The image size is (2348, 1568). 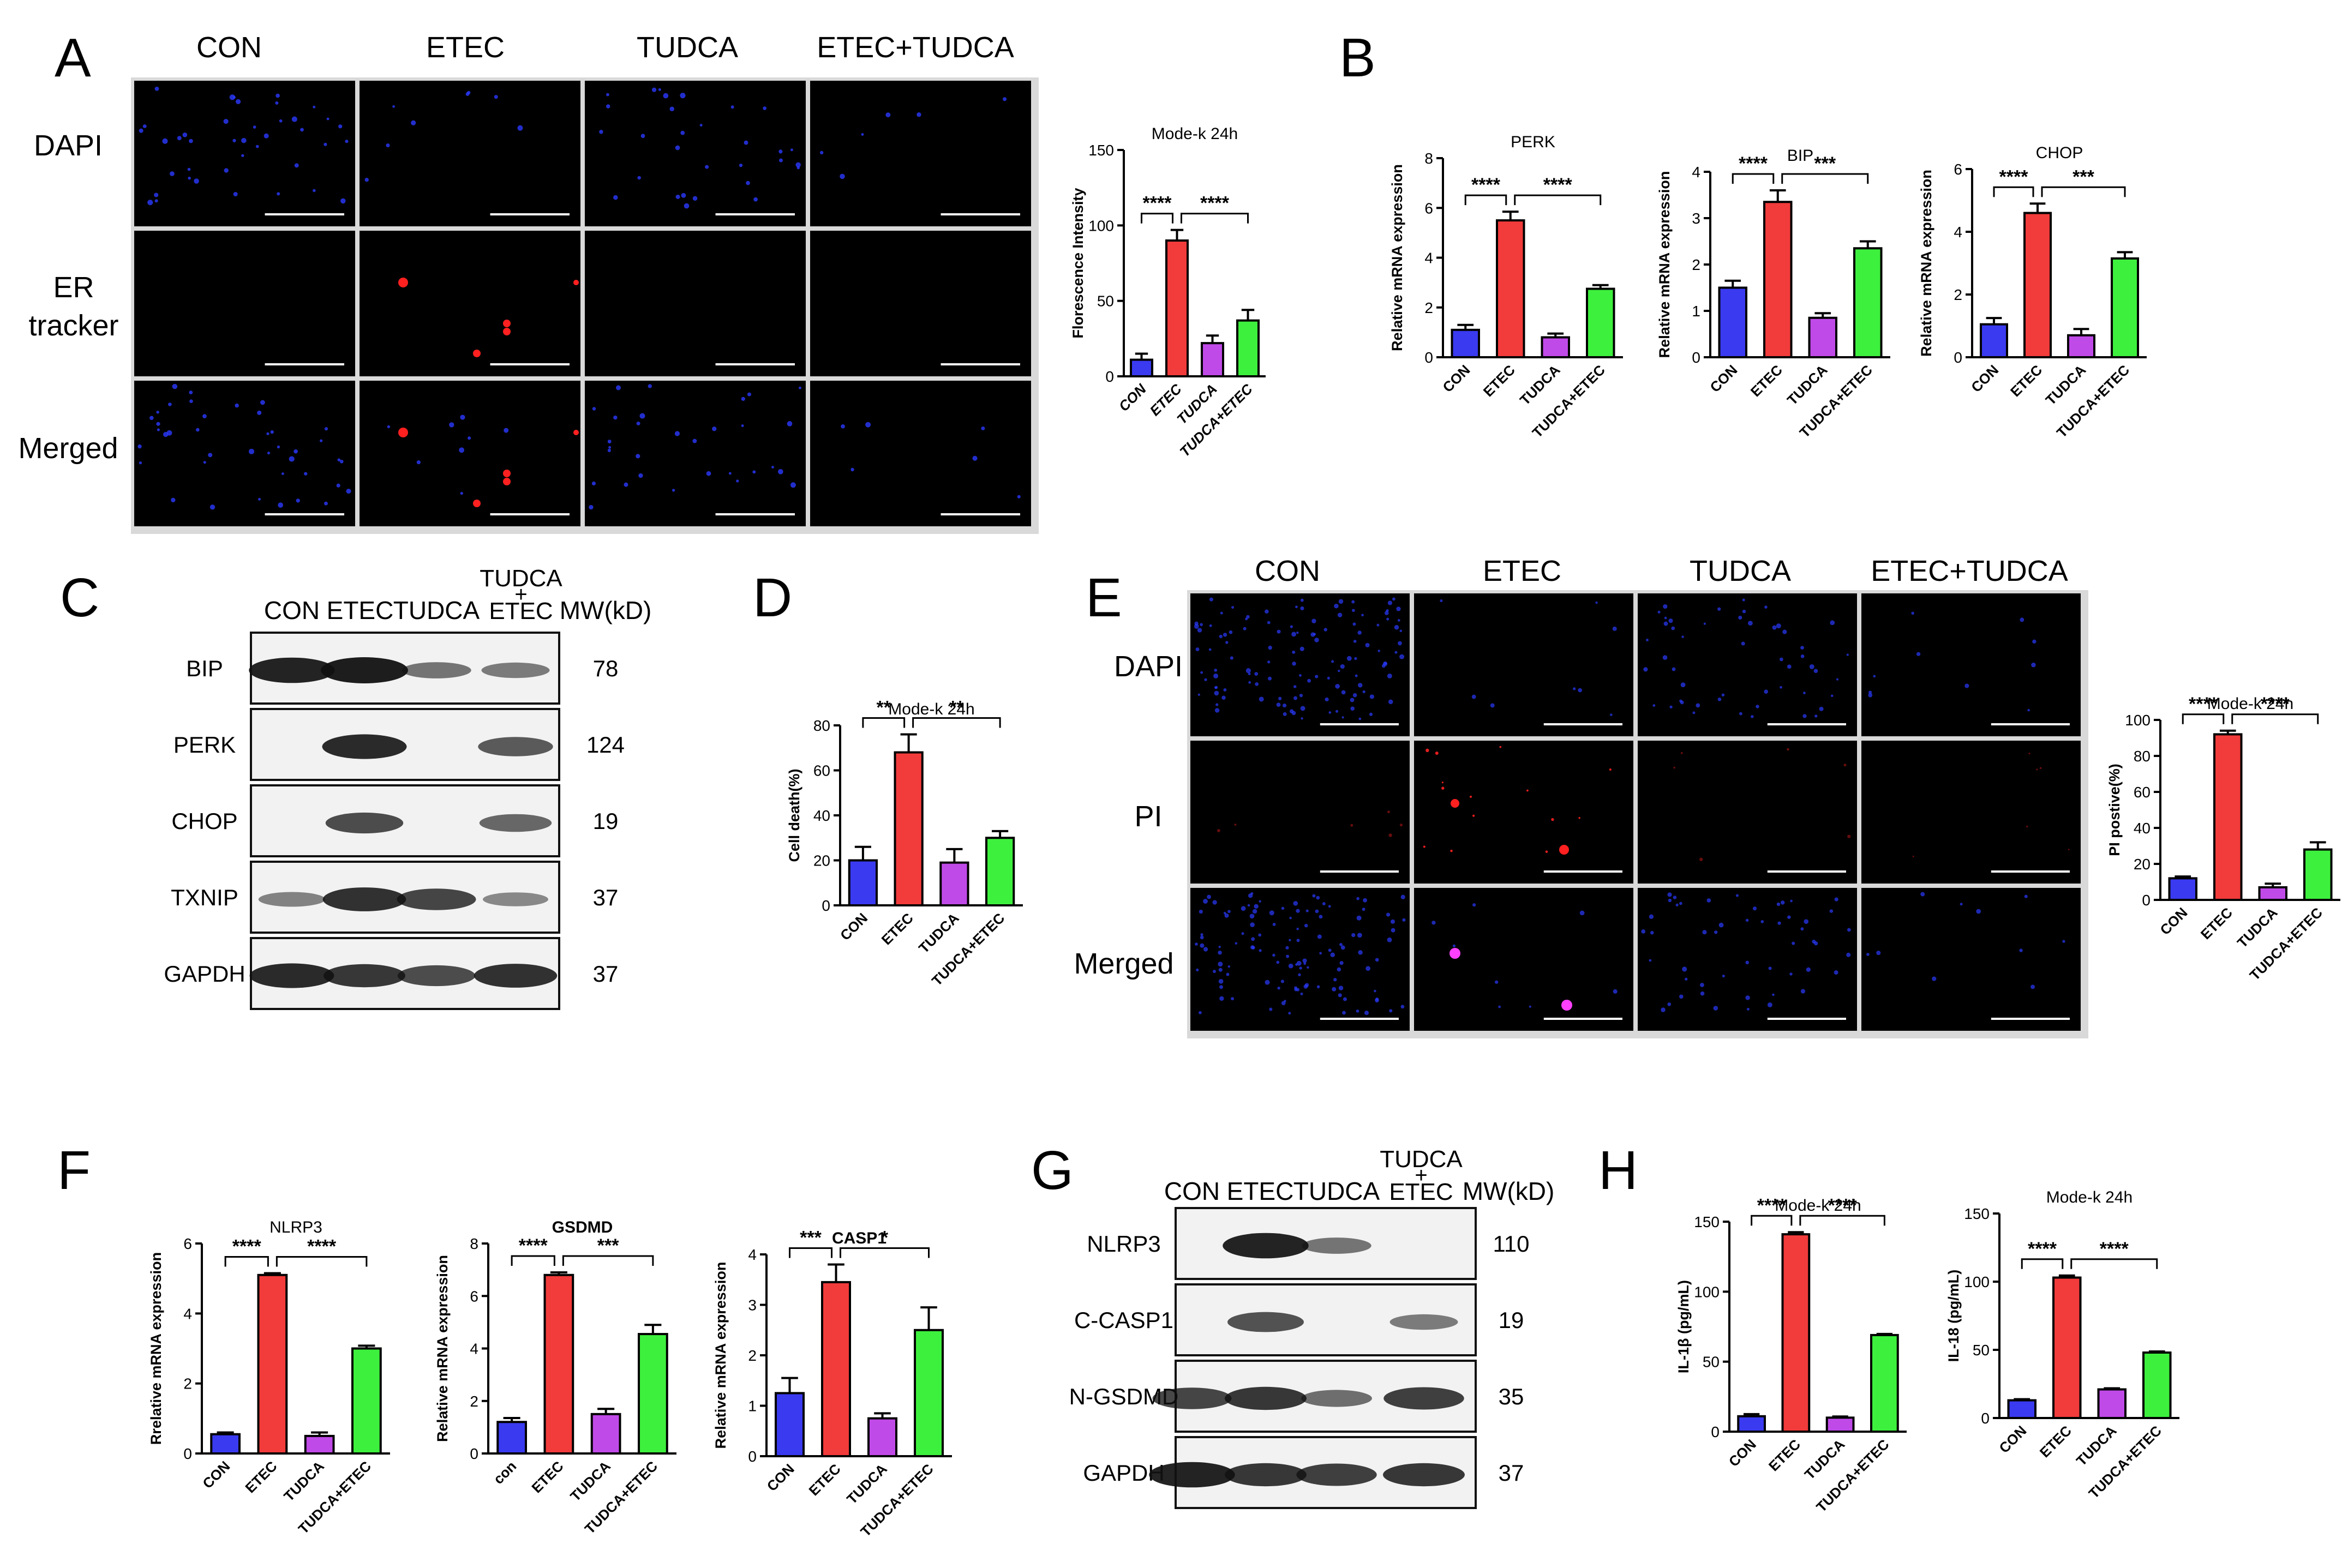 I want to click on panel-a-row-er: ER, so click(x=74, y=288).